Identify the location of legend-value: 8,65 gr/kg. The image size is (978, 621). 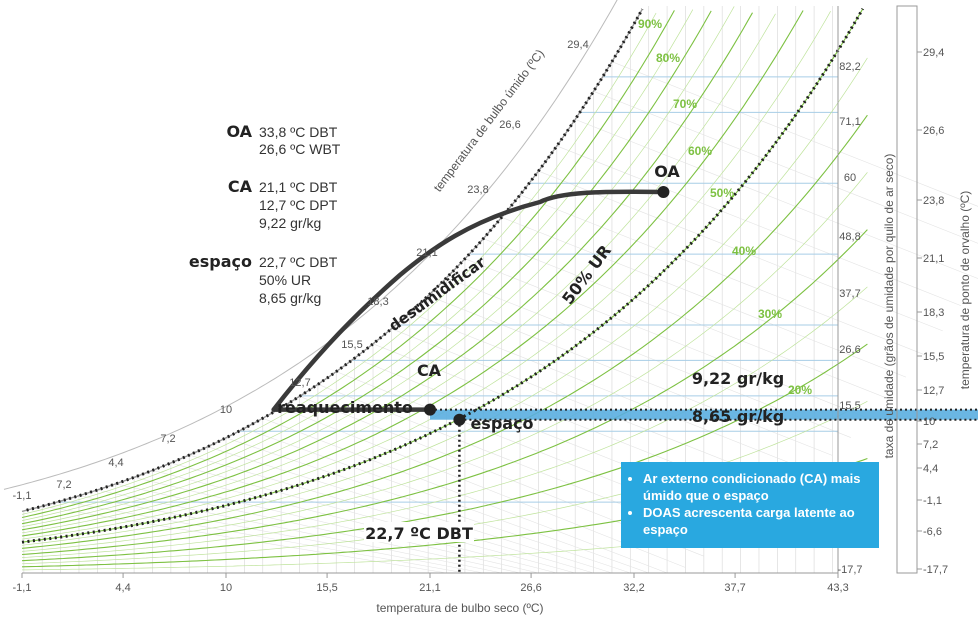
(290, 298).